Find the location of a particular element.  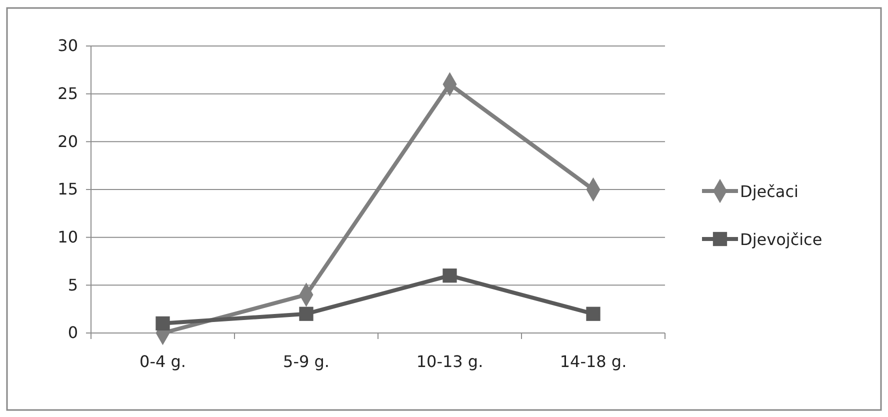

y-tick-label: 0 is located at coordinates (73, 332).